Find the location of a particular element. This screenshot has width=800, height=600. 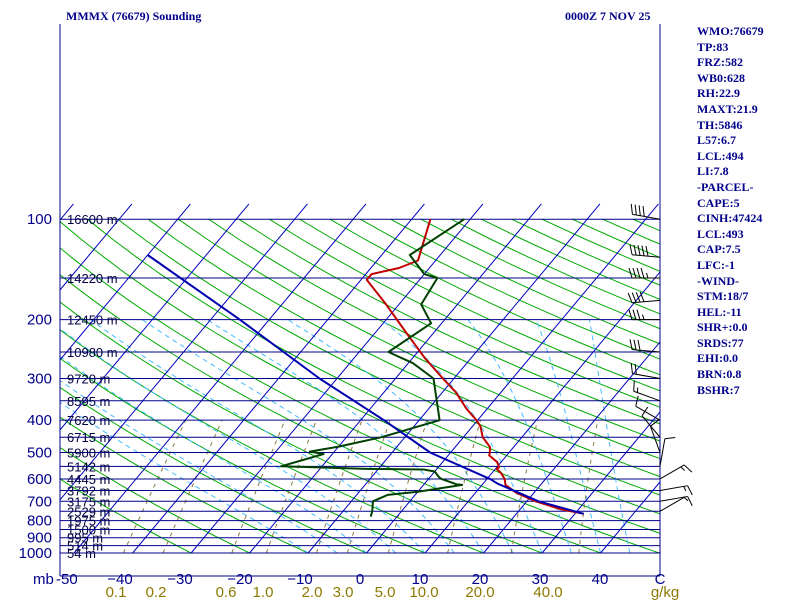

temperature-tick-label: C is located at coordinates (660, 579).